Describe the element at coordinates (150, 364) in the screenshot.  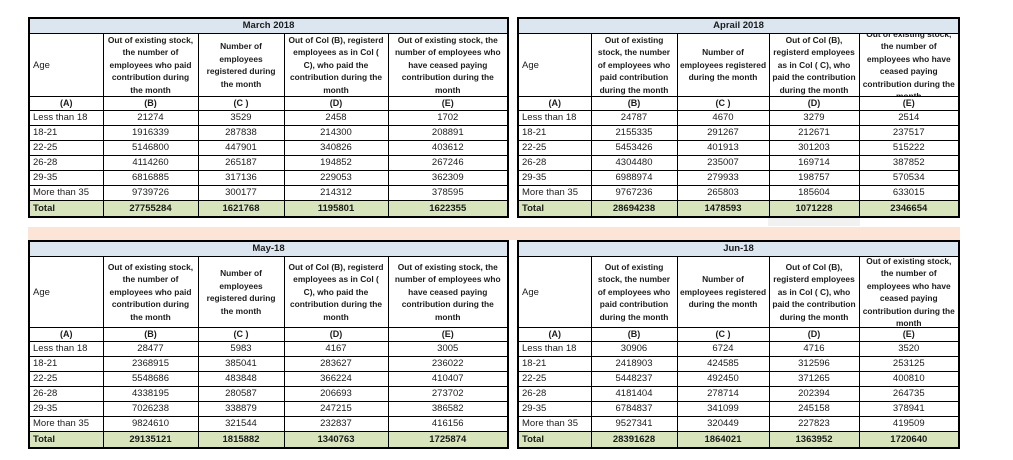
I see `value-cell: 2368915` at that location.